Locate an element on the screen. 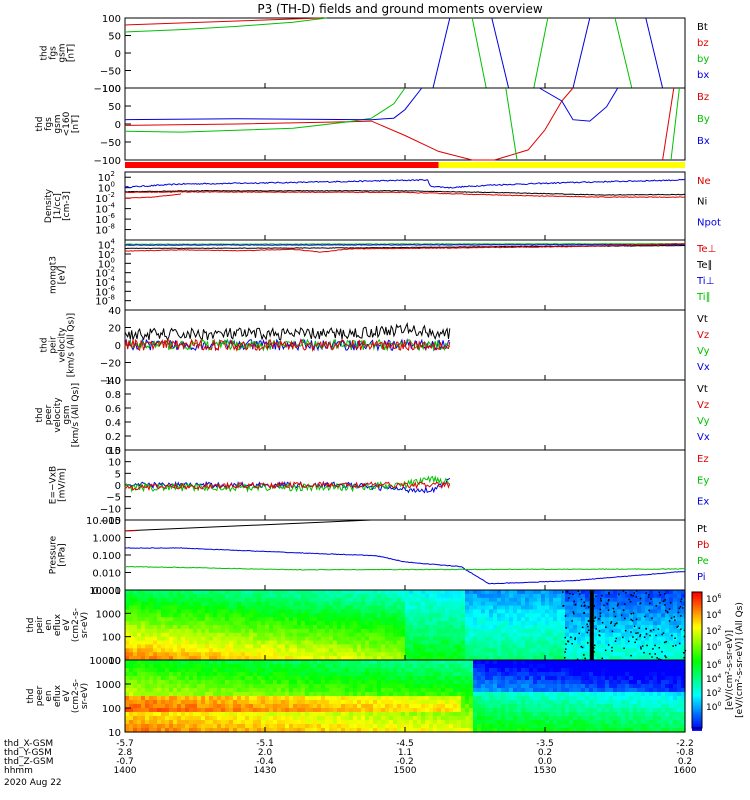  ylabel-line: thd is located at coordinates (31, 625).